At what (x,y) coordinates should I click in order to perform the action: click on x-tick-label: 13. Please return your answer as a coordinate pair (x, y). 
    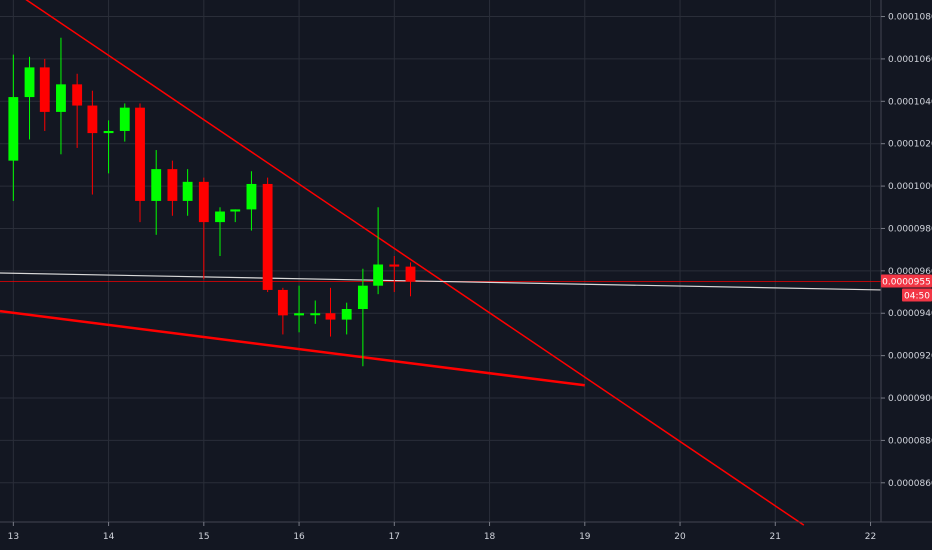
    Looking at the image, I should click on (13, 537).